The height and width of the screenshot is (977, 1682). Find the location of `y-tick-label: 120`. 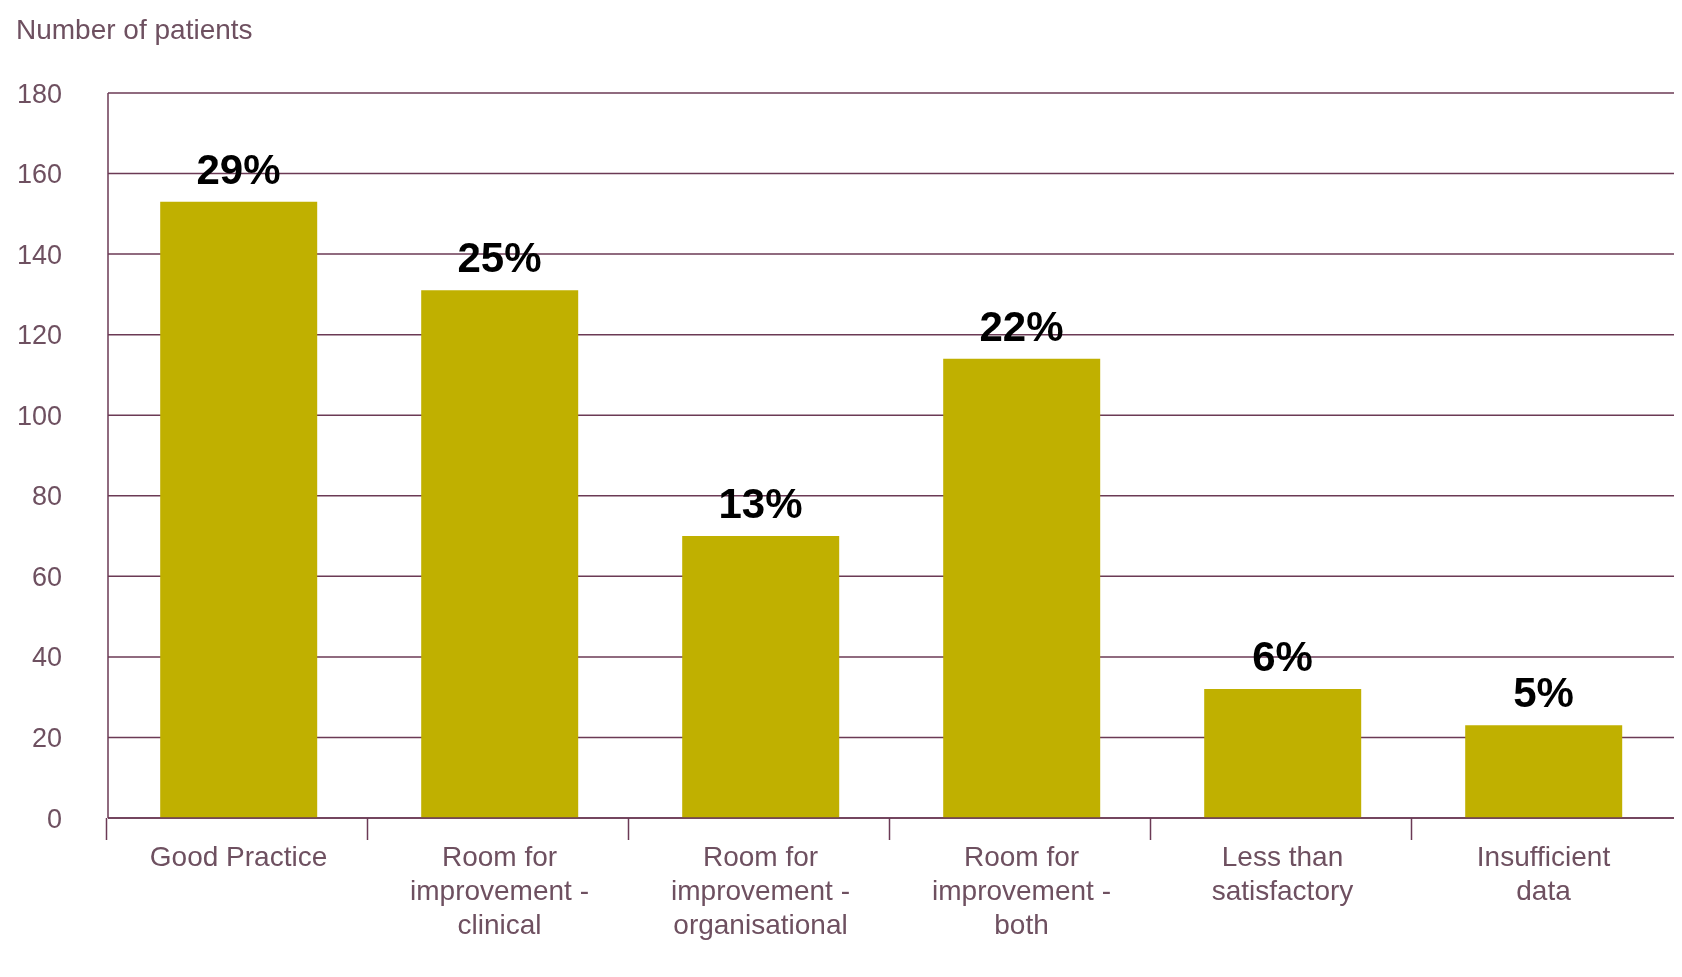

y-tick-label: 120 is located at coordinates (39, 335).